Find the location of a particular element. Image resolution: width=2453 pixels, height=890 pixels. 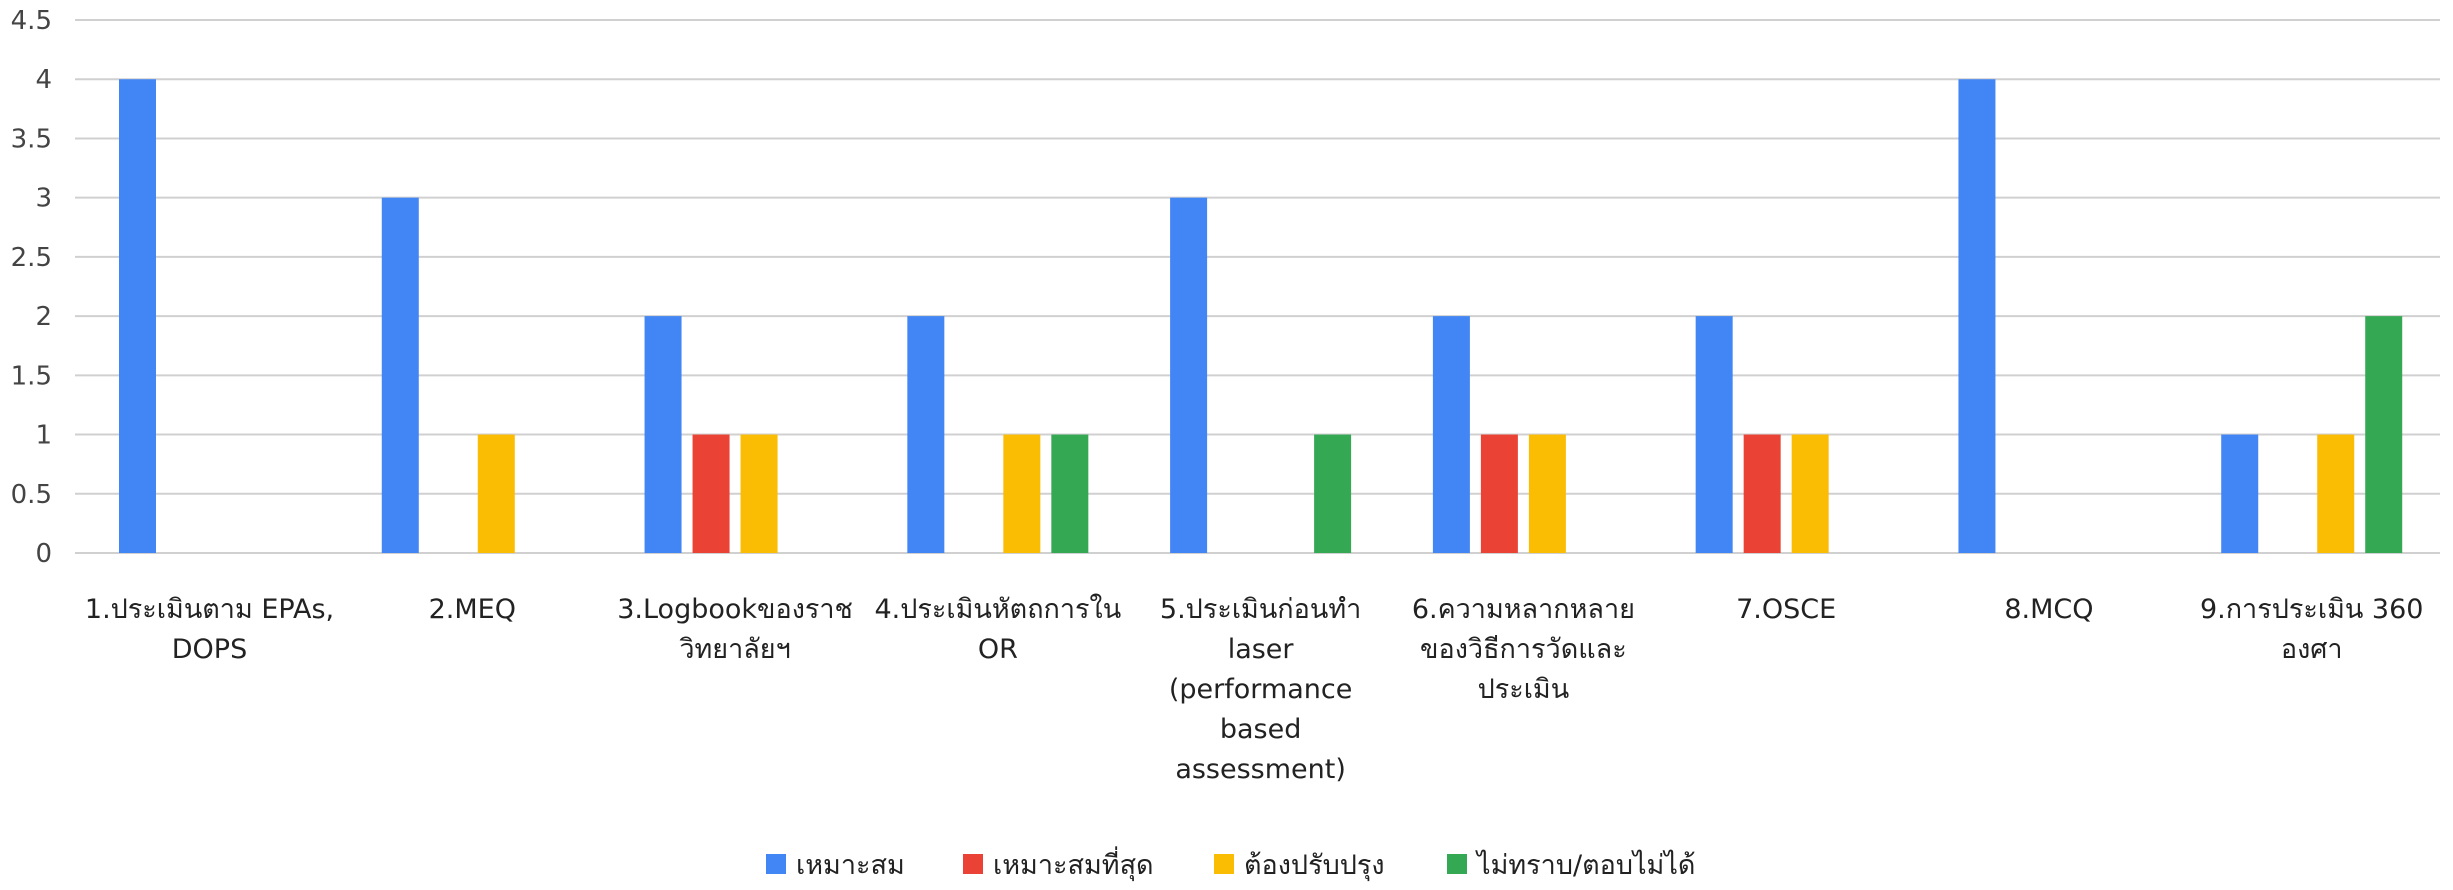

y-tick-label: 1.5 is located at coordinates (31, 376).